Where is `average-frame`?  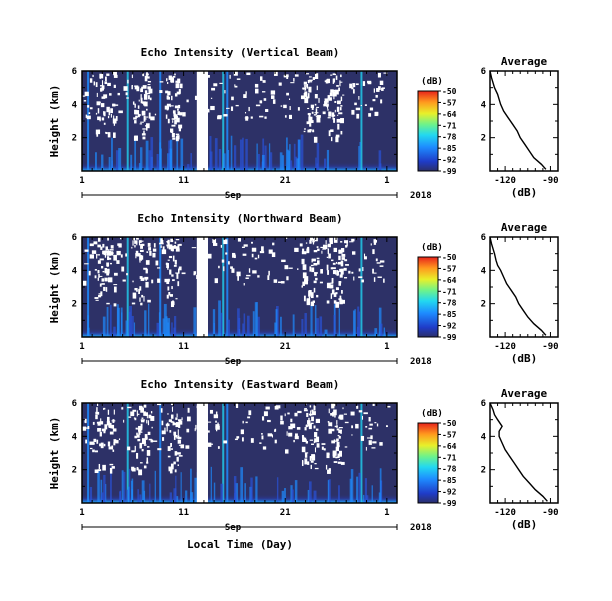
average-frame is located at coordinates (524, 453).